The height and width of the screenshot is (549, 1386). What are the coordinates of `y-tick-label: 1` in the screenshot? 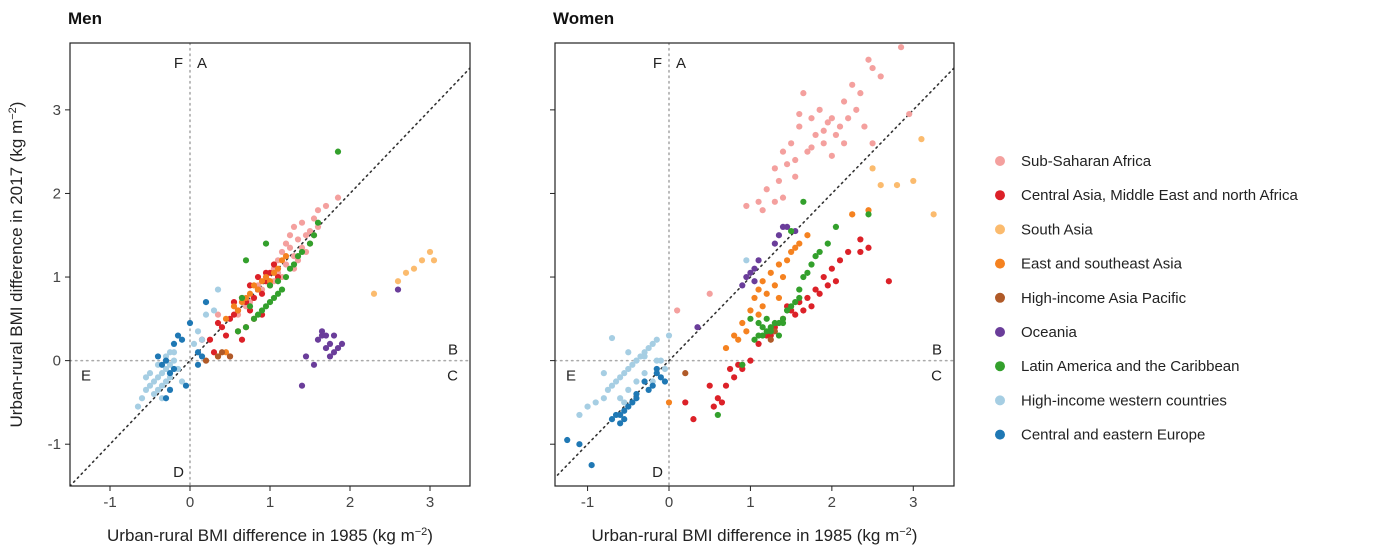 It's located at (57, 277).